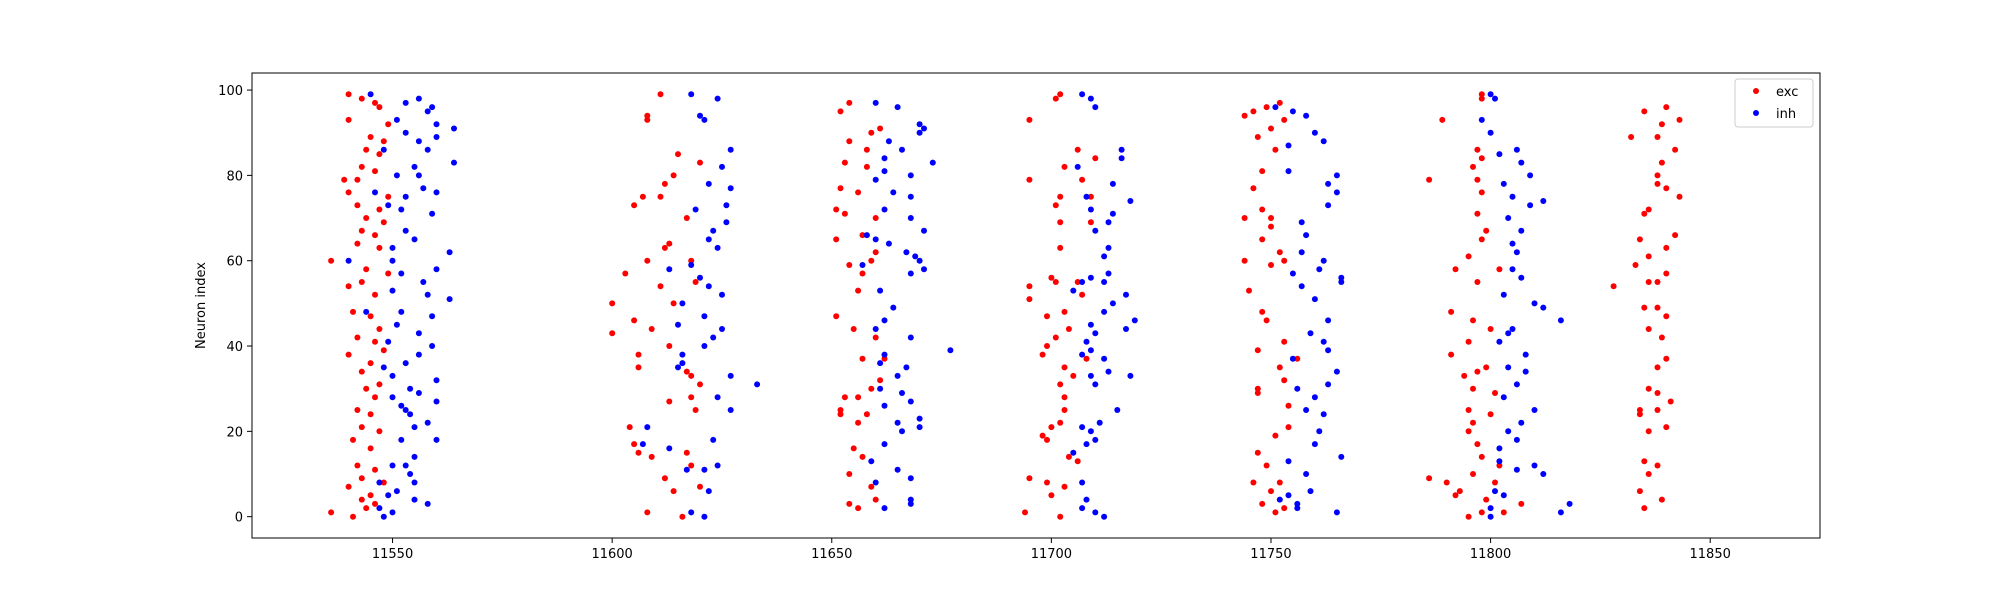  I want to click on y-axis: 0 20 40 60 80 100, so click(235, 305).